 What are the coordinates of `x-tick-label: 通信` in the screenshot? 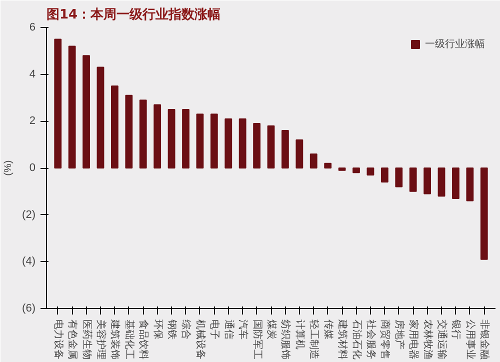 It's located at (228, 330).